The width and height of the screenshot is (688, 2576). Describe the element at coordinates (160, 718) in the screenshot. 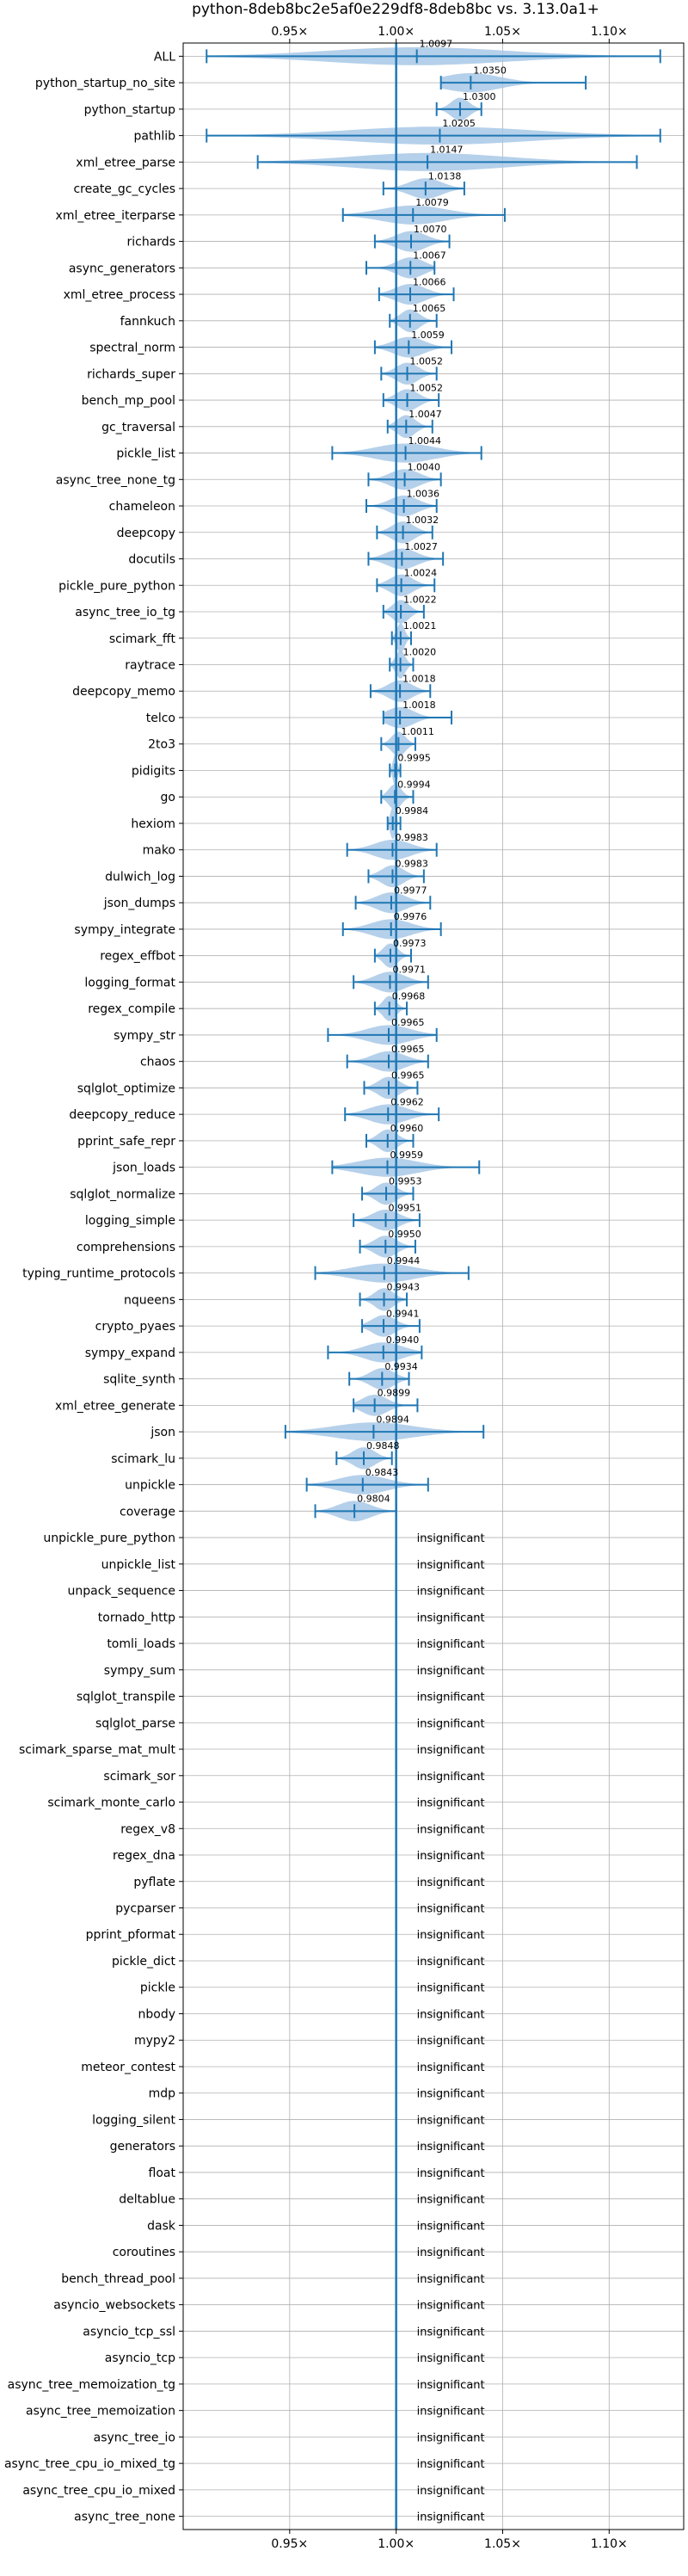

I see `benchmark-label: telco` at that location.